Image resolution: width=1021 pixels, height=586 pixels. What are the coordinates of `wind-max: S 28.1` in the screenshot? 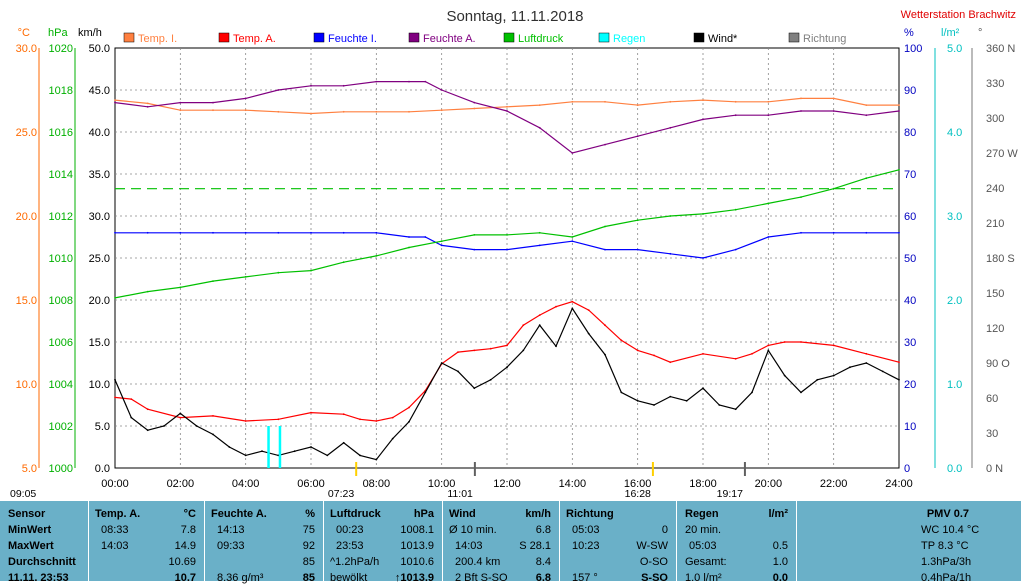 It's located at (535, 546).